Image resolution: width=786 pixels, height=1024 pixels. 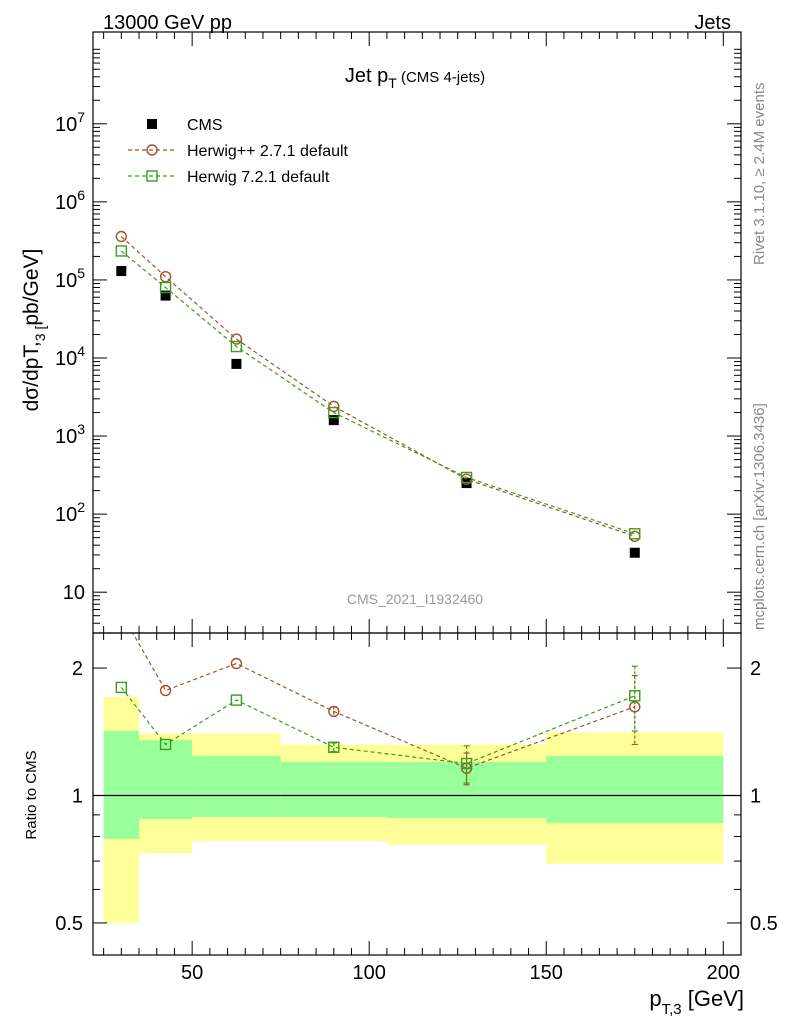 What do you see at coordinates (696, 1002) in the screenshot?
I see `x-axis-label: pT,3 [GeV]` at bounding box center [696, 1002].